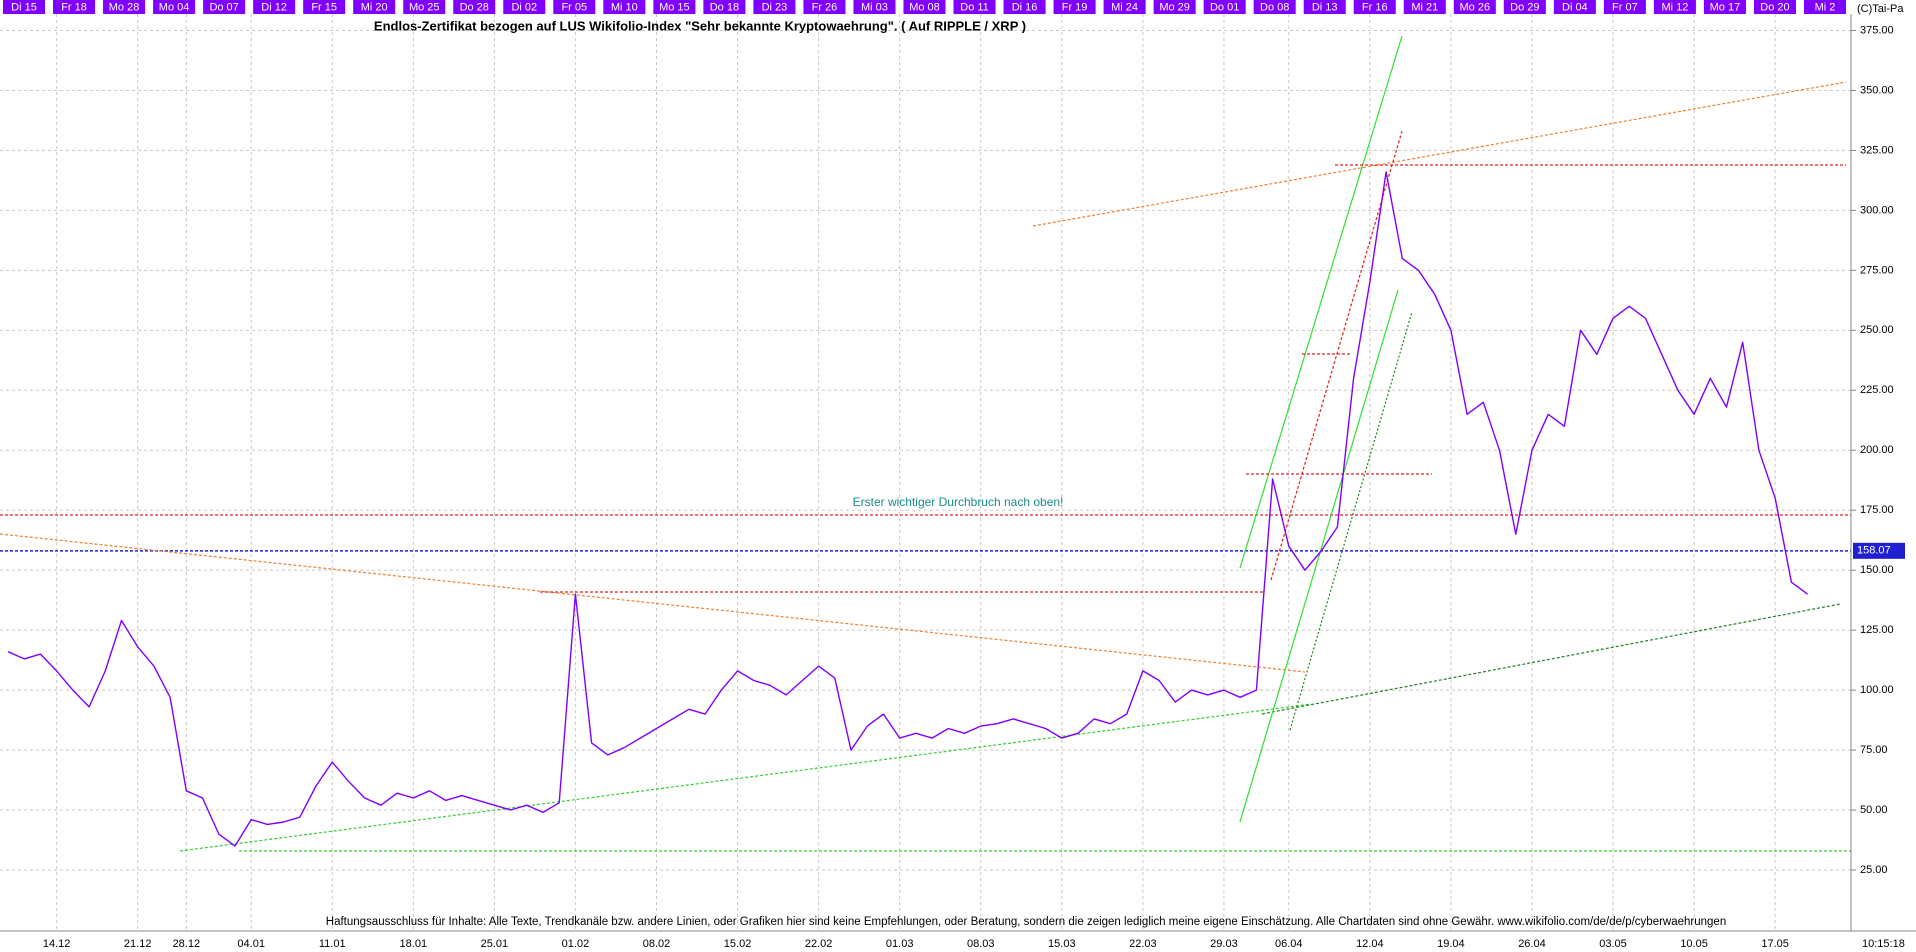  I want to click on x-tick-label: 01.03, so click(900, 944).